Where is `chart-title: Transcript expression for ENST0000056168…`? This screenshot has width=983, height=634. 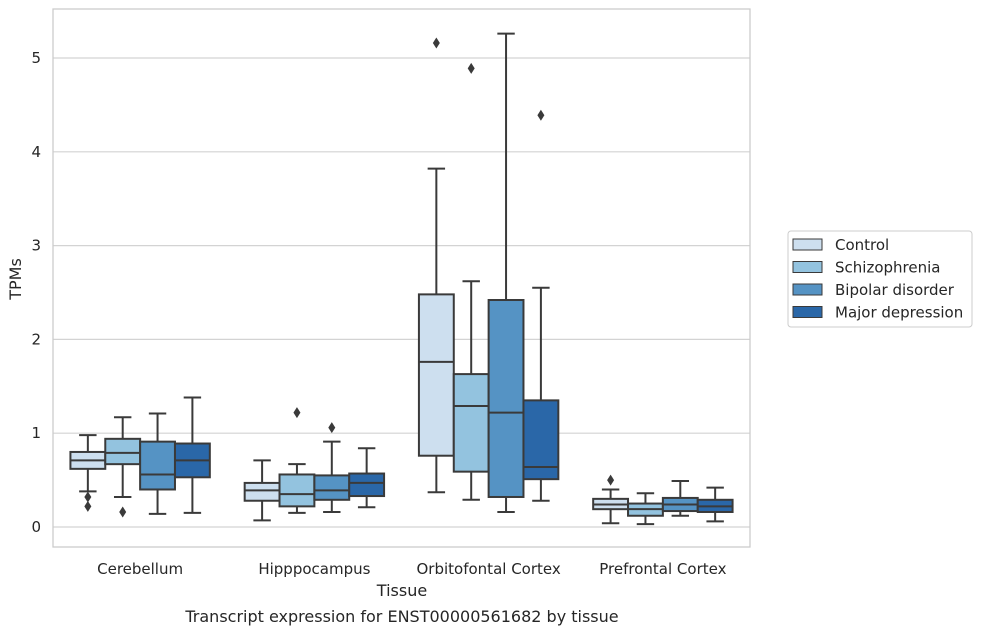
chart-title: Transcript expression for ENST0000056168… is located at coordinates (401, 616).